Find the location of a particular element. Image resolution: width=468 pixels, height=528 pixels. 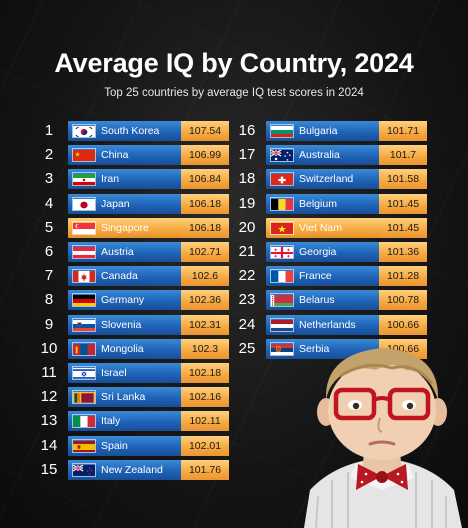

boy-illustration is located at coordinates (383, 438).